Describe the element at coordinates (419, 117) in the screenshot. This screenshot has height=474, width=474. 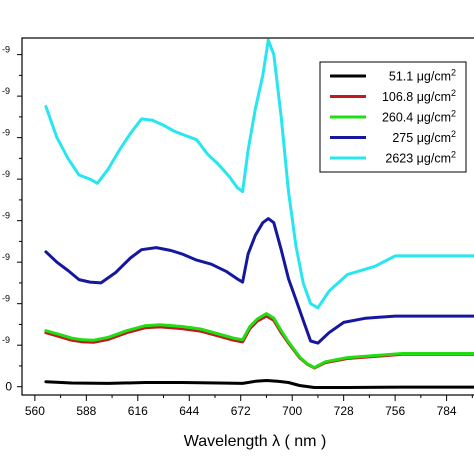
I see `legend-label-3: 260.4 μg/cm2` at that location.